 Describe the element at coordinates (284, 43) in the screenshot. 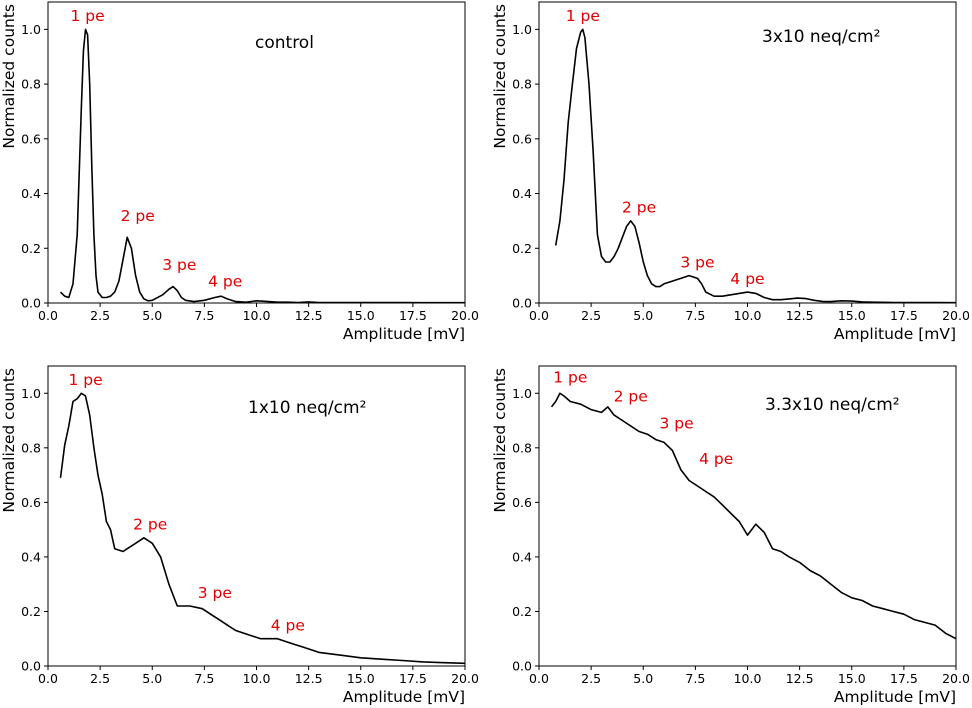

I see `panel-label: control` at that location.